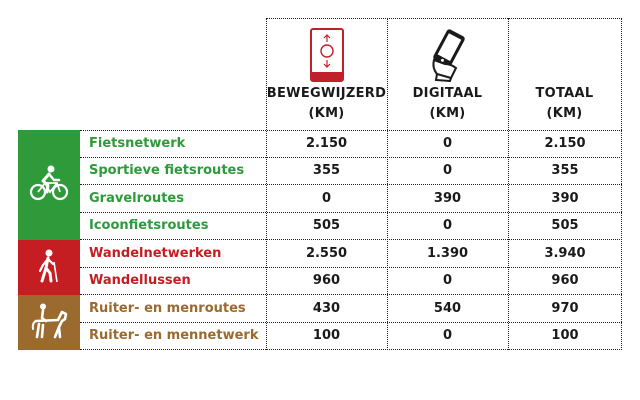 The width and height of the screenshot is (640, 400). Describe the element at coordinates (167, 170) in the screenshot. I see `row-label: Sportieve fietsroutes` at that location.